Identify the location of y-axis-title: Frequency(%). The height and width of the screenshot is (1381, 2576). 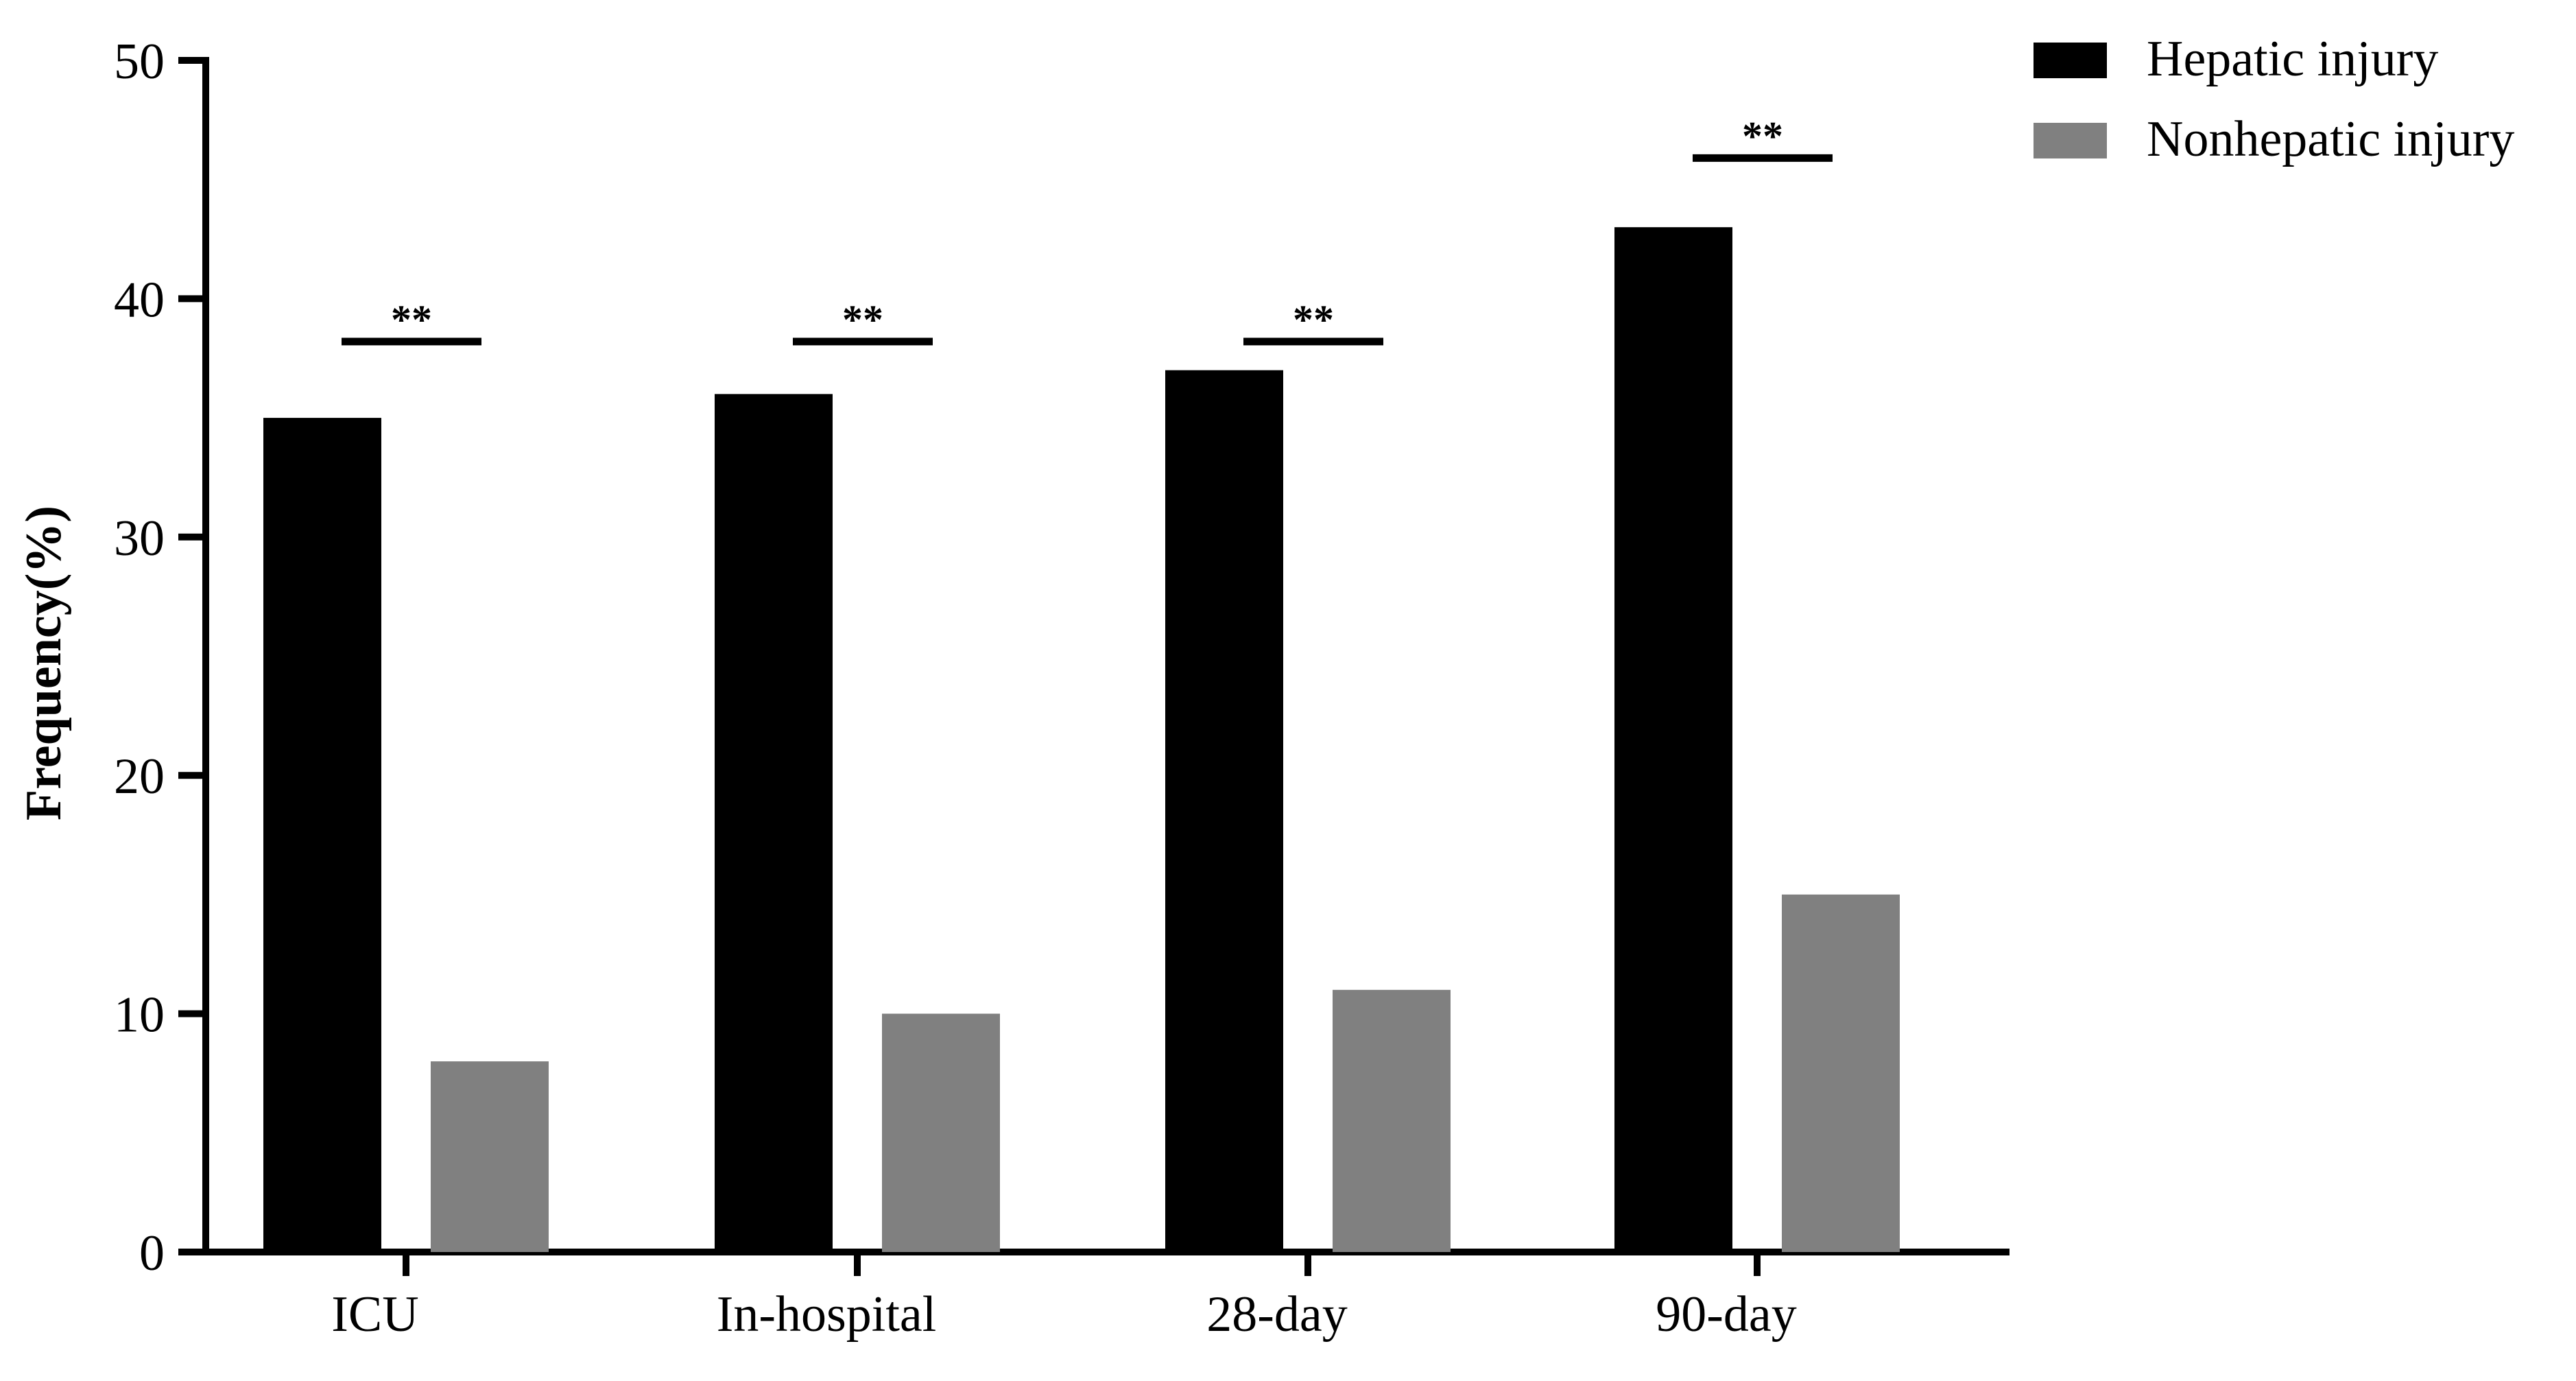
(44, 663).